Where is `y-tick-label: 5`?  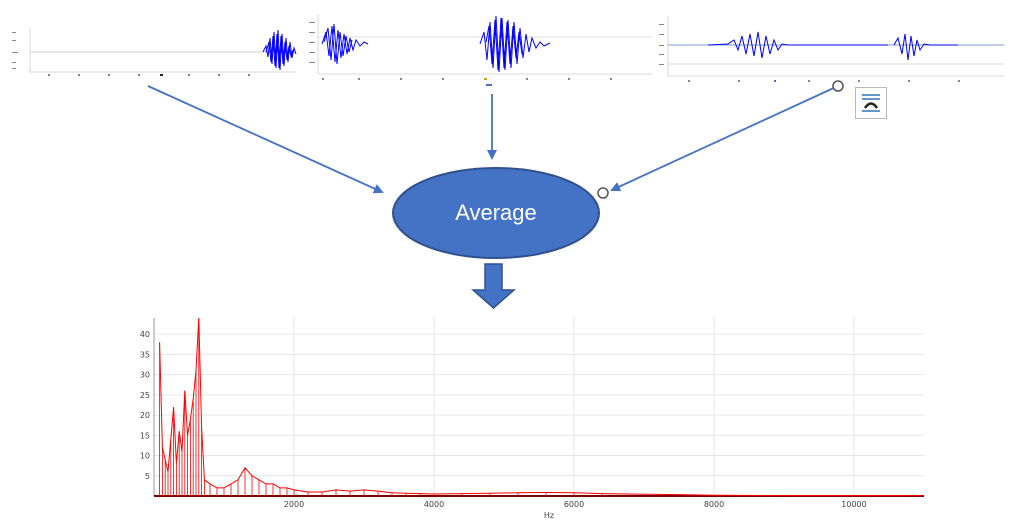 y-tick-label: 5 is located at coordinates (147, 476).